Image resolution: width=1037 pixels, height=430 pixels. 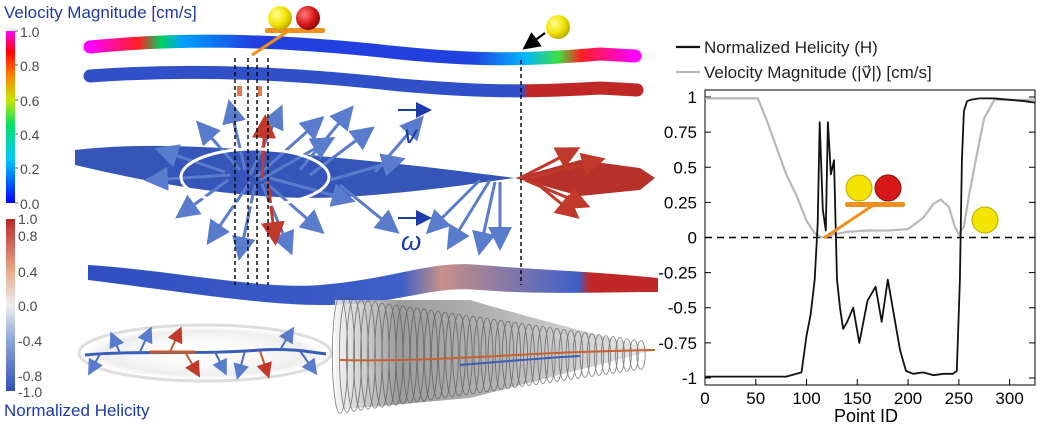 What do you see at coordinates (985, 220) in the screenshot?
I see `chart-single-yellow-sphere` at bounding box center [985, 220].